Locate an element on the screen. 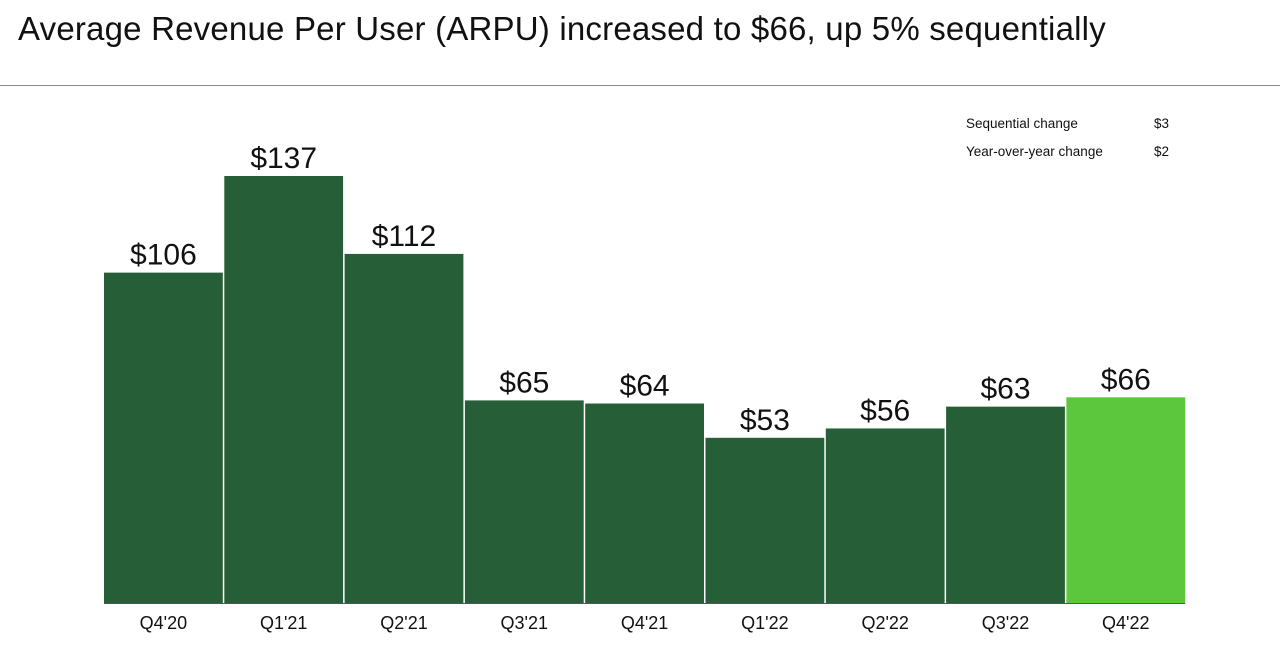 The image size is (1280, 663). bar-Q2'22 is located at coordinates (885, 515).